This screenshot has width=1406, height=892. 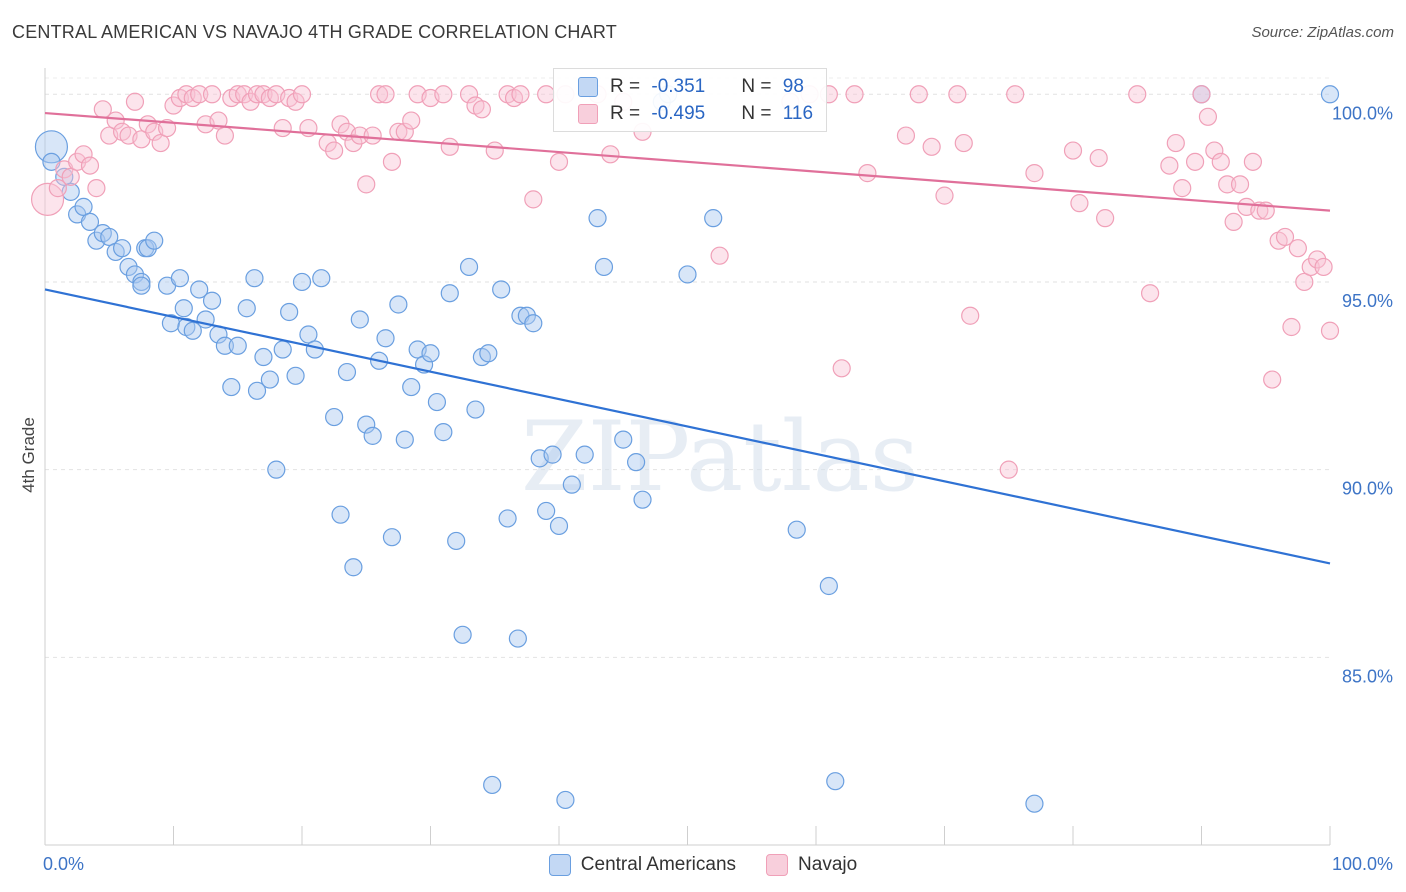 What do you see at coordinates (720, 457) in the screenshot?
I see `watermark: ZIPatlas` at bounding box center [720, 457].